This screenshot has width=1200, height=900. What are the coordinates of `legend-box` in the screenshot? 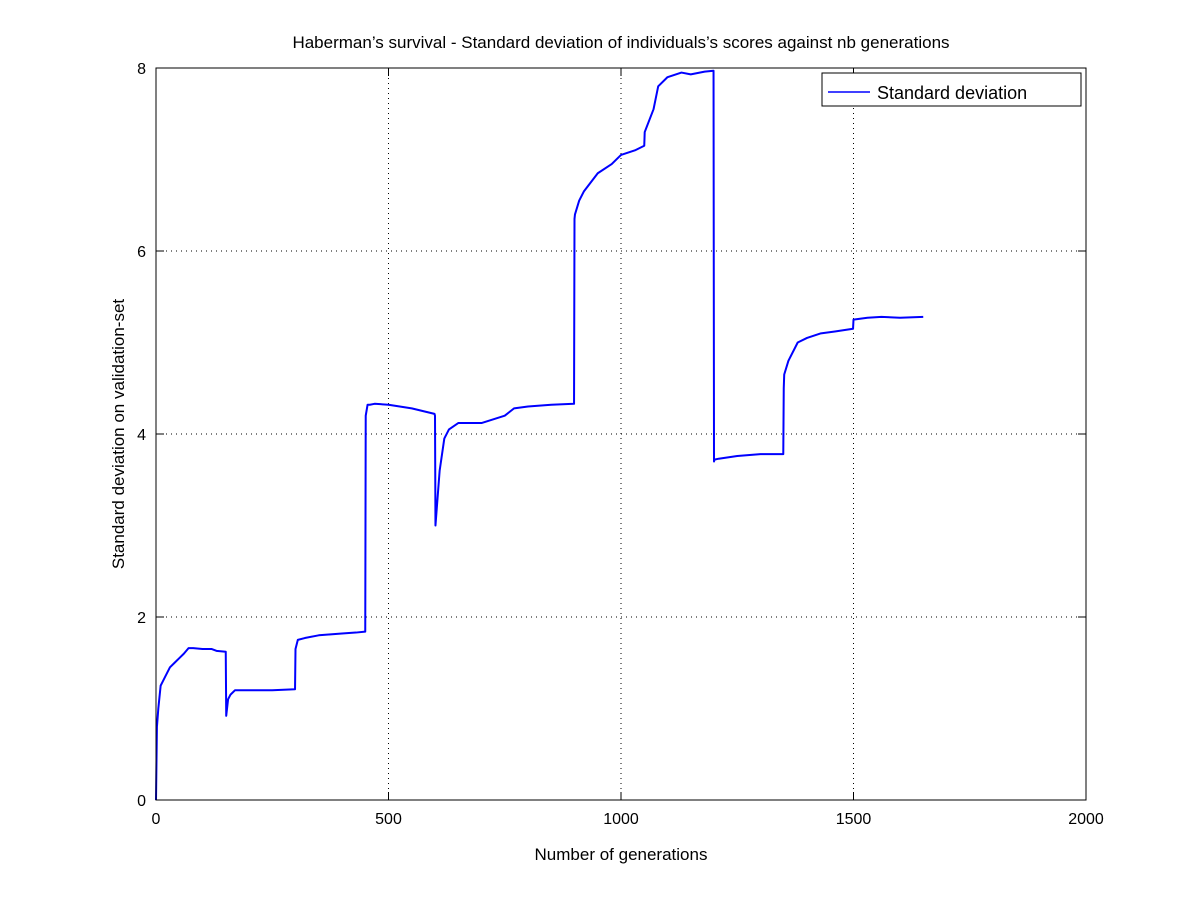 It's located at (951, 89).